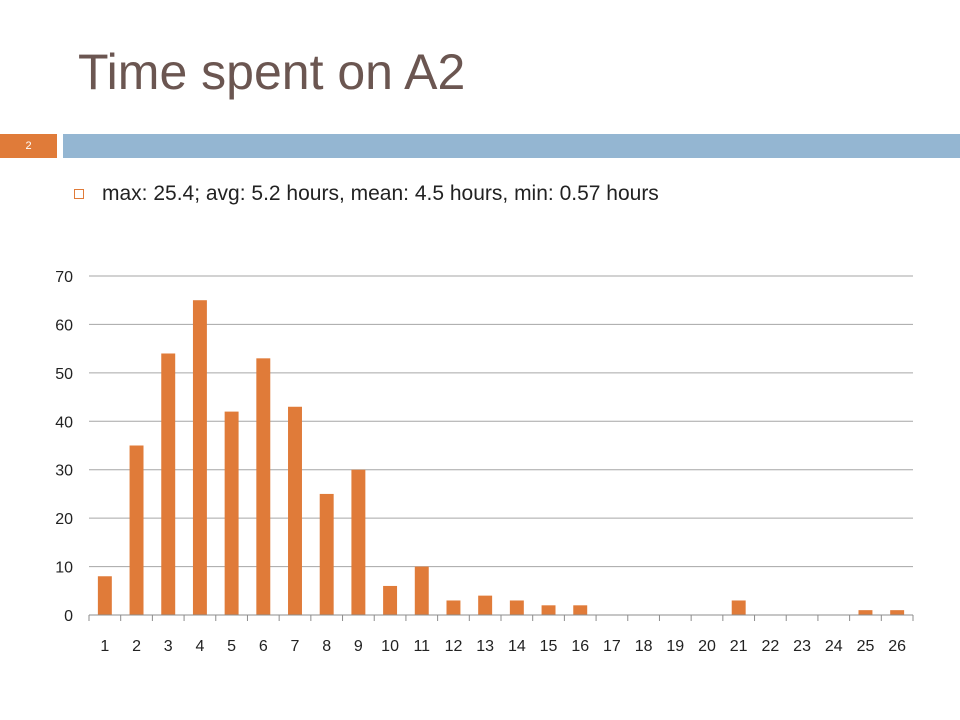 The width and height of the screenshot is (960, 720). What do you see at coordinates (64, 519) in the screenshot?
I see `y-tick-label: 20` at bounding box center [64, 519].